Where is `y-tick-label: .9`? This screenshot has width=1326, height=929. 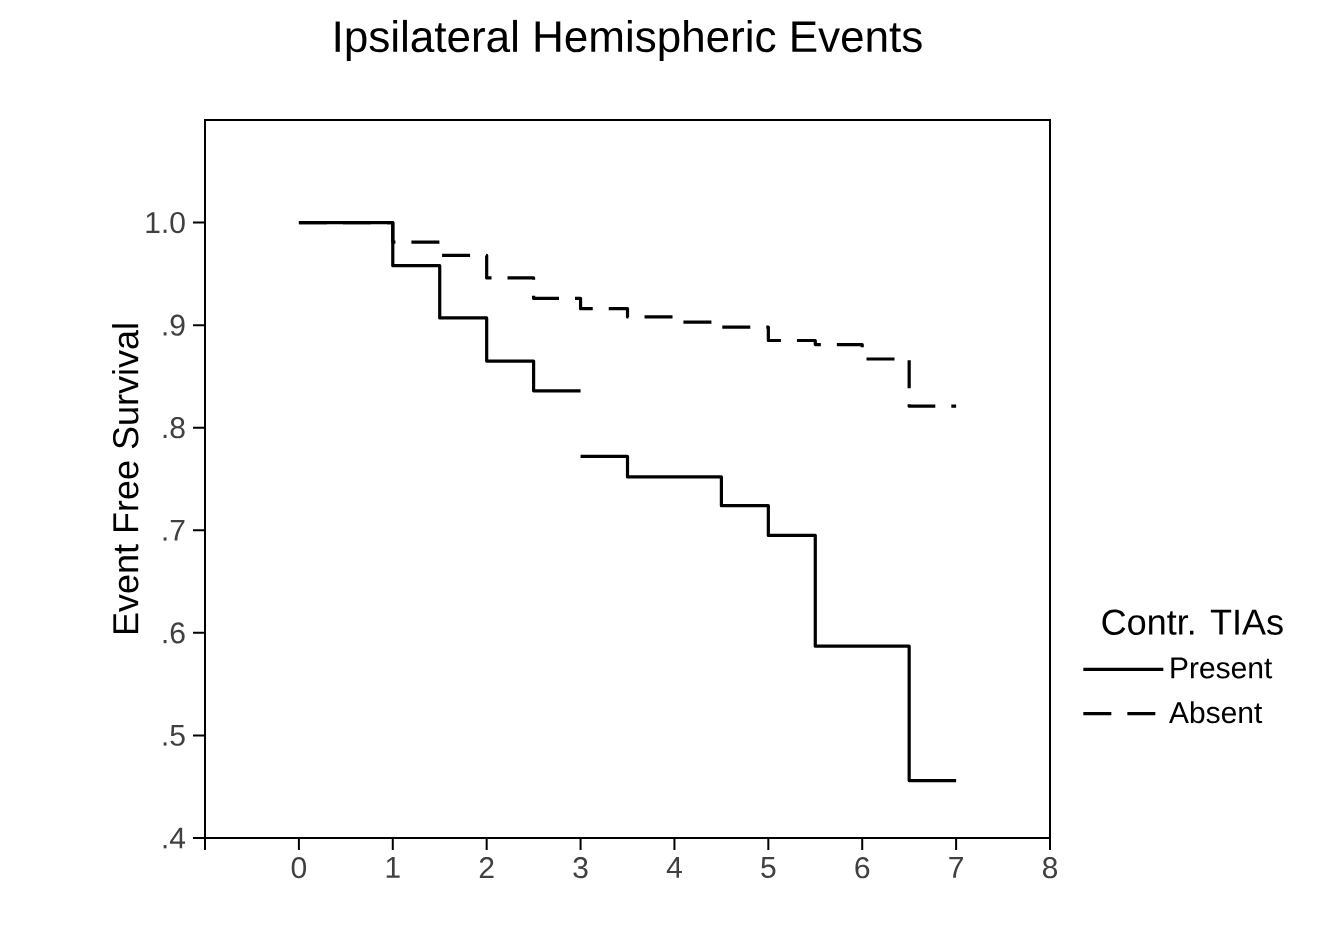
y-tick-label: .9 is located at coordinates (174, 325).